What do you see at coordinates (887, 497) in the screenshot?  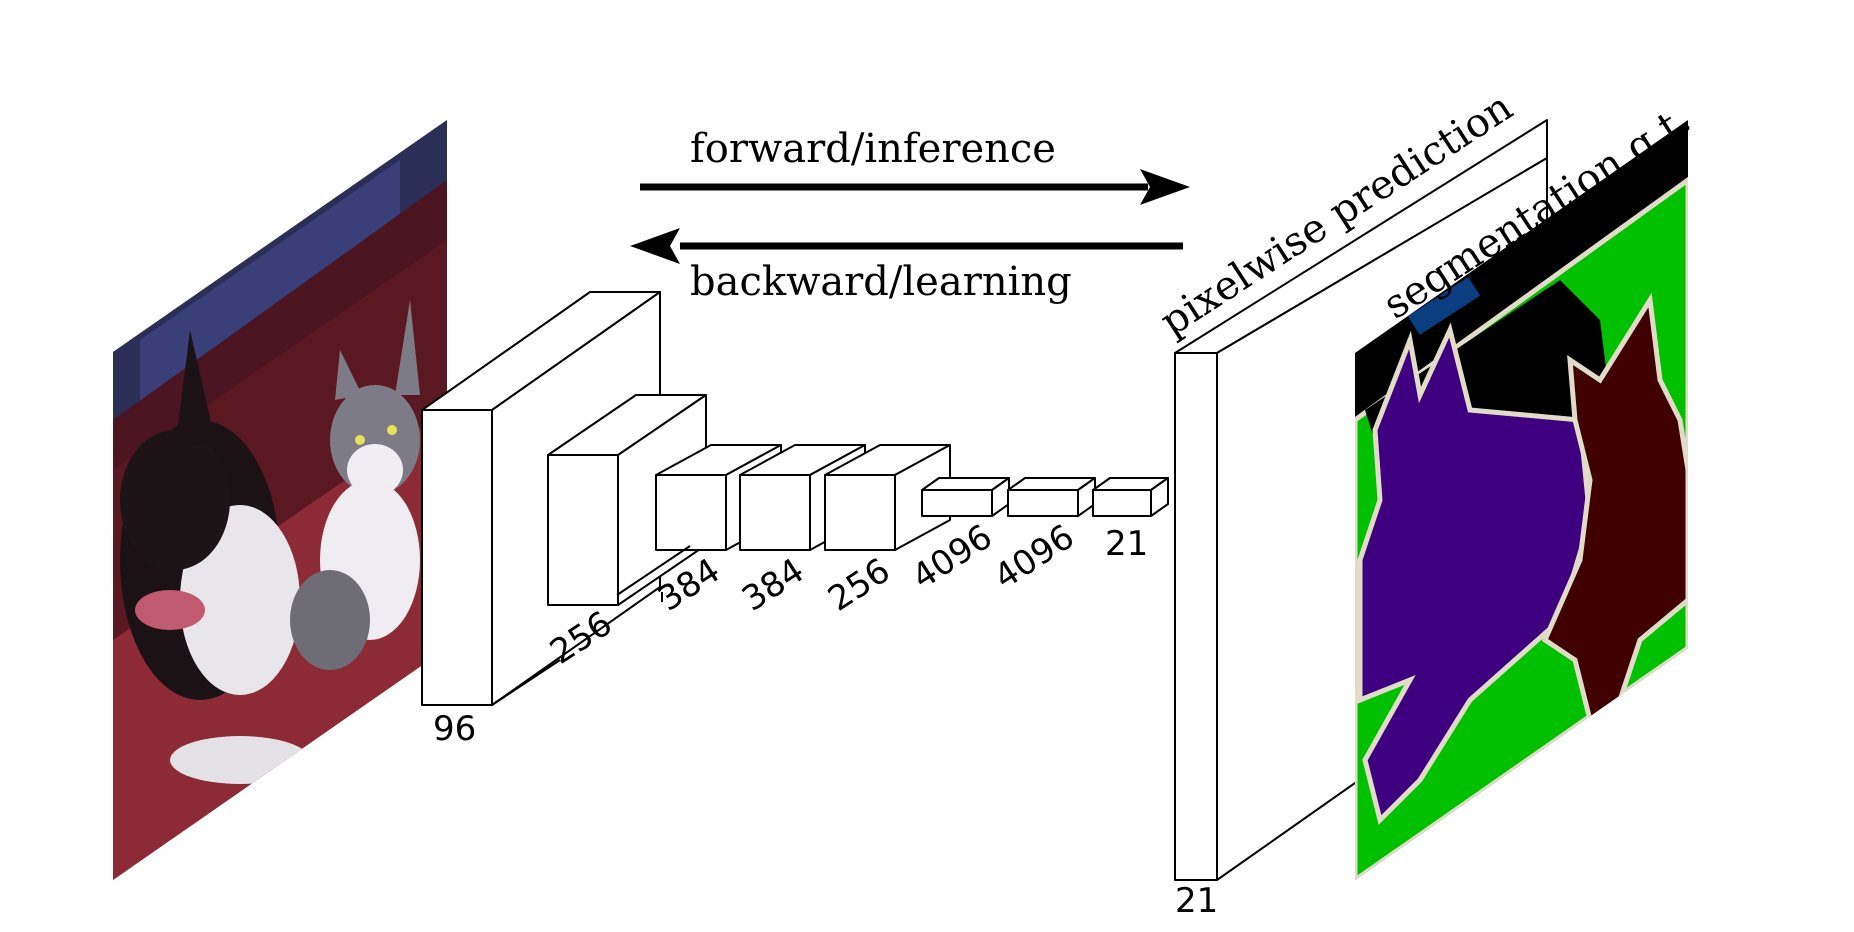 I see `layer-box-256-b` at bounding box center [887, 497].